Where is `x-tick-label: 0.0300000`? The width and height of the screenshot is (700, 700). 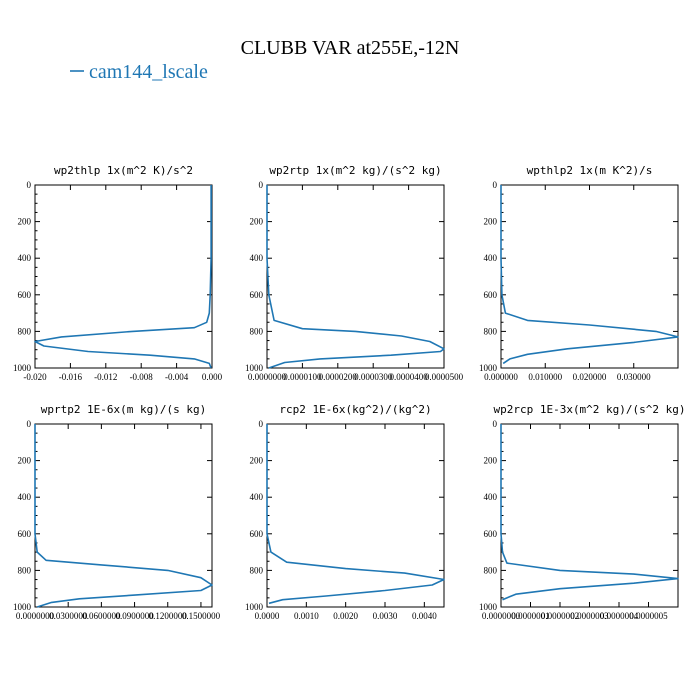
x-tick-label: 0.0300000 is located at coordinates (68, 616).